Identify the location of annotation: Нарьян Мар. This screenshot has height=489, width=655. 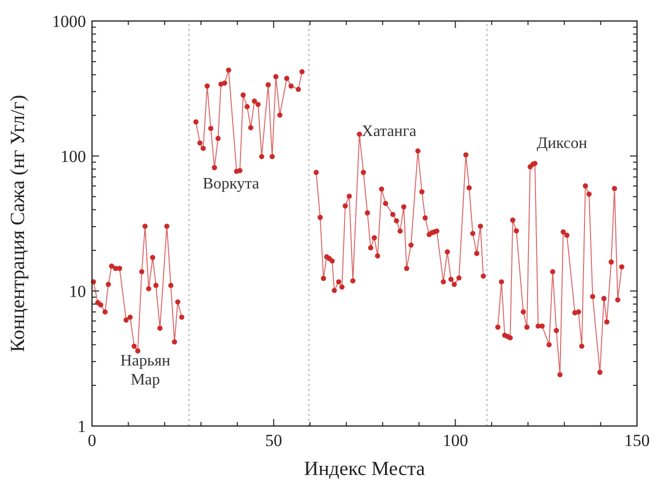
(145, 370).